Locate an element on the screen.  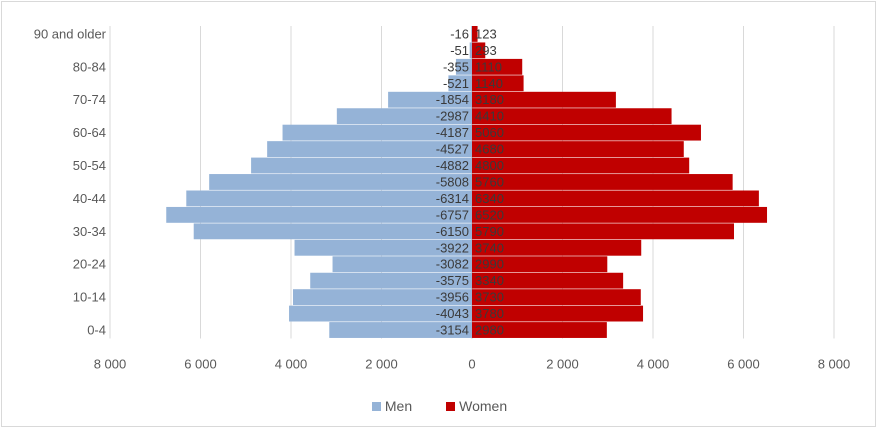
value-label-men: -3154 is located at coordinates (452, 330).